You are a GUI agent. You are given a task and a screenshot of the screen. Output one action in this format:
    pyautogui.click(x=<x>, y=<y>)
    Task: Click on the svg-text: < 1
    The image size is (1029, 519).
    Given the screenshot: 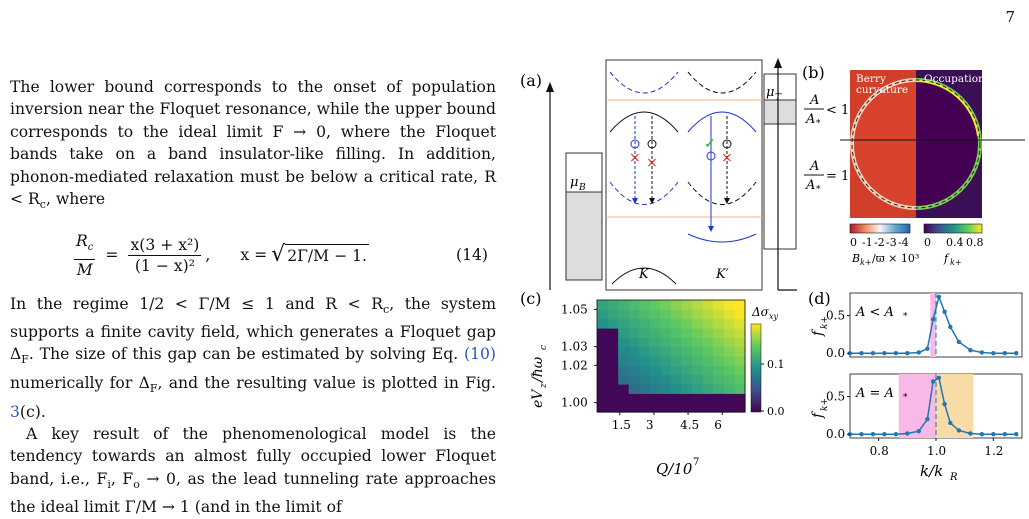 What is the action you would take?
    pyautogui.click(x=837, y=110)
    